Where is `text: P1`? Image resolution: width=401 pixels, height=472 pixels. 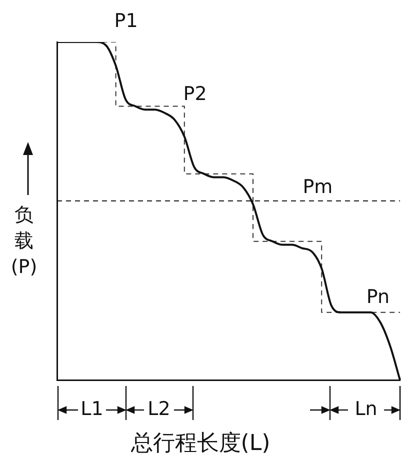 text: P1 is located at coordinates (126, 21).